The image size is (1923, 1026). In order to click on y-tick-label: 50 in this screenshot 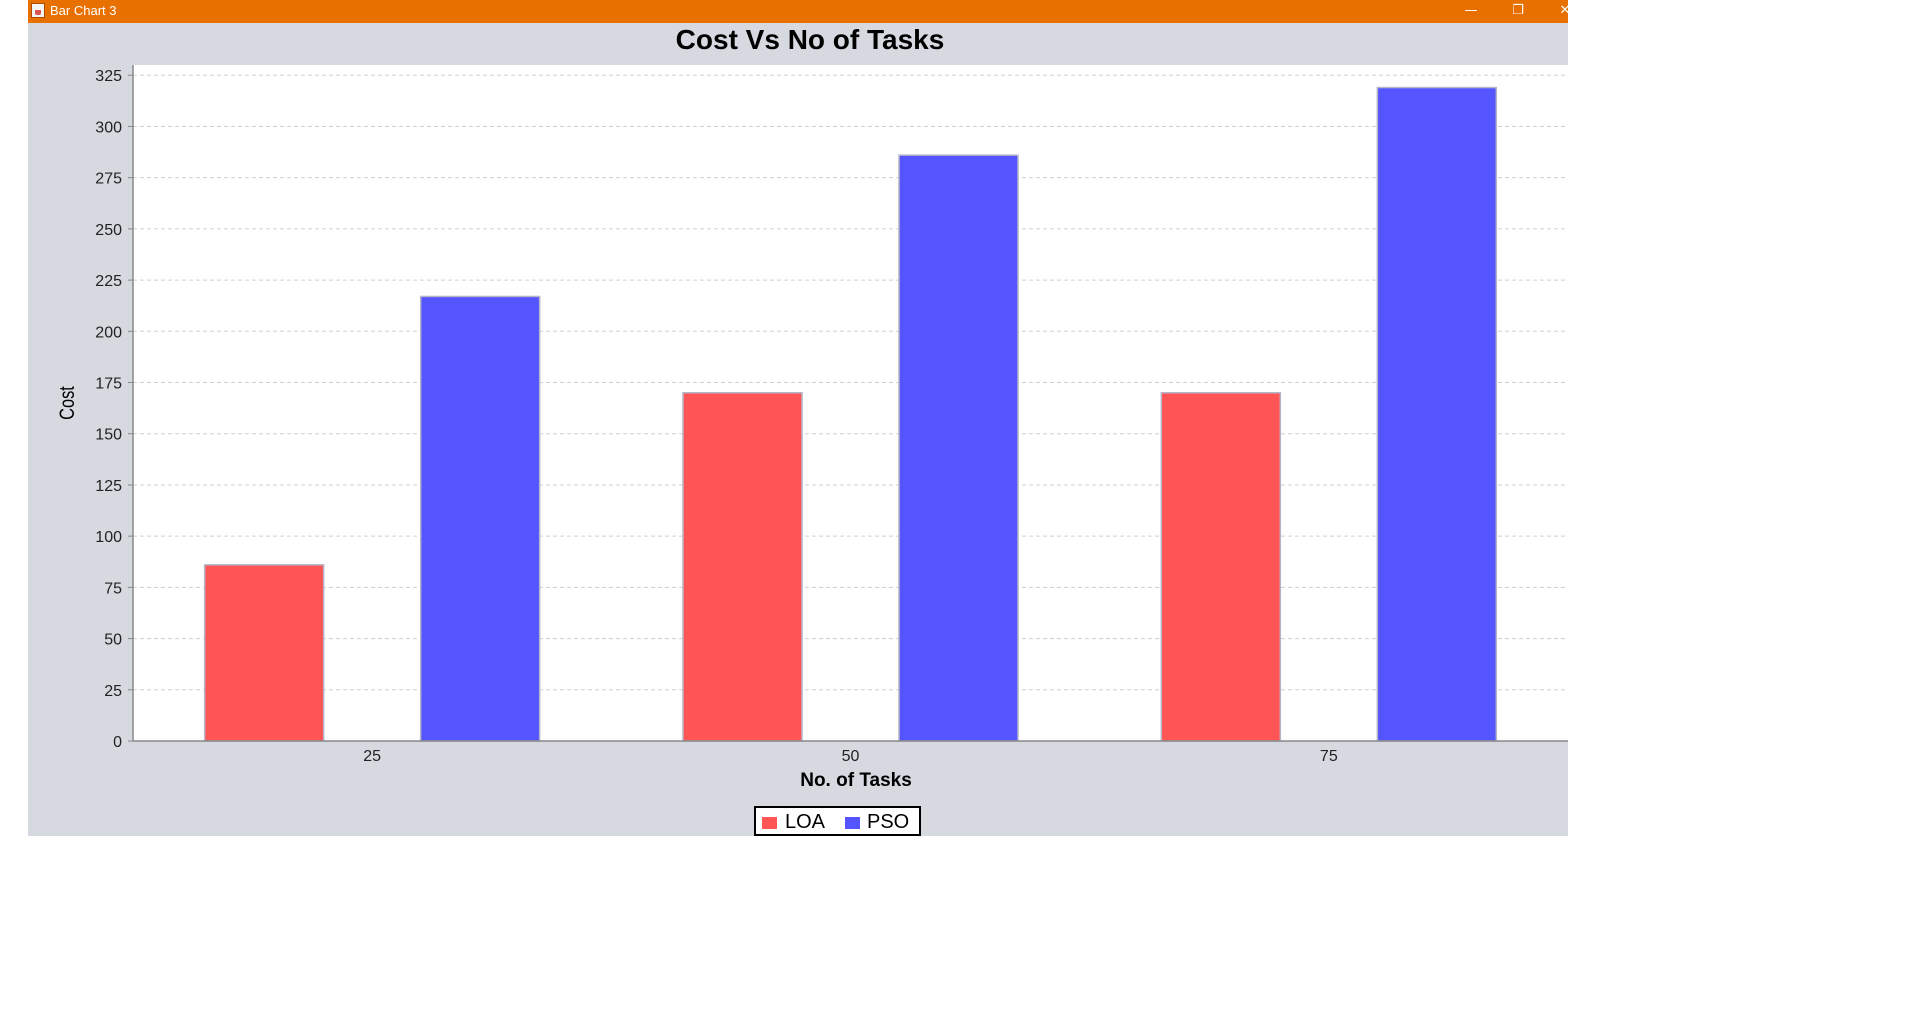, I will do `click(113, 640)`.